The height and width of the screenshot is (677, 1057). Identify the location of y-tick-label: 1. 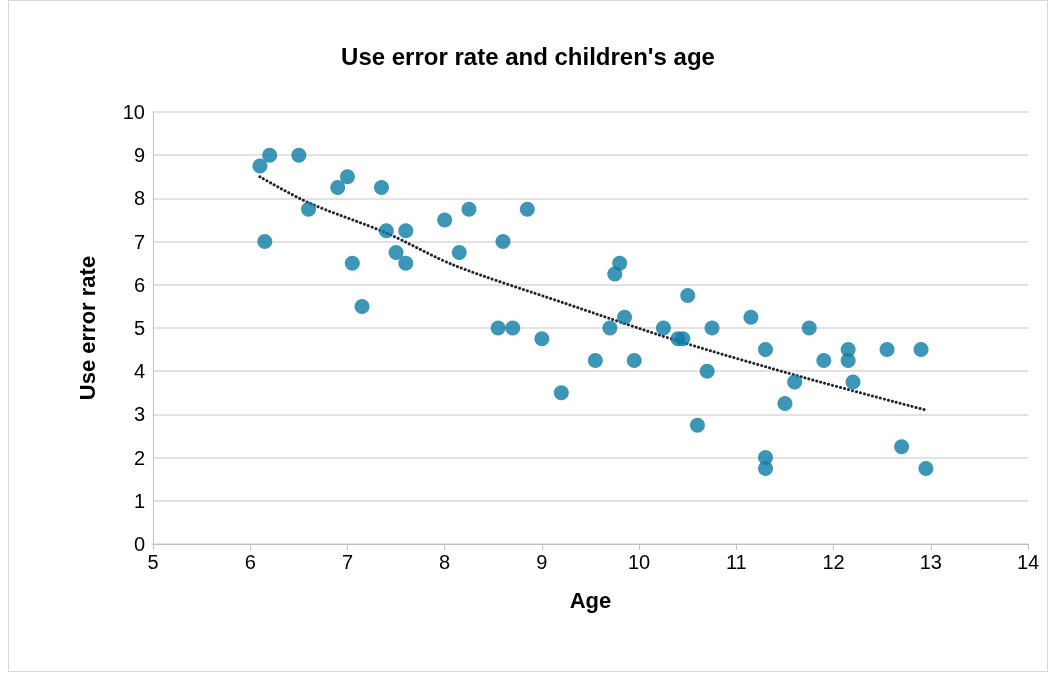
(139, 500).